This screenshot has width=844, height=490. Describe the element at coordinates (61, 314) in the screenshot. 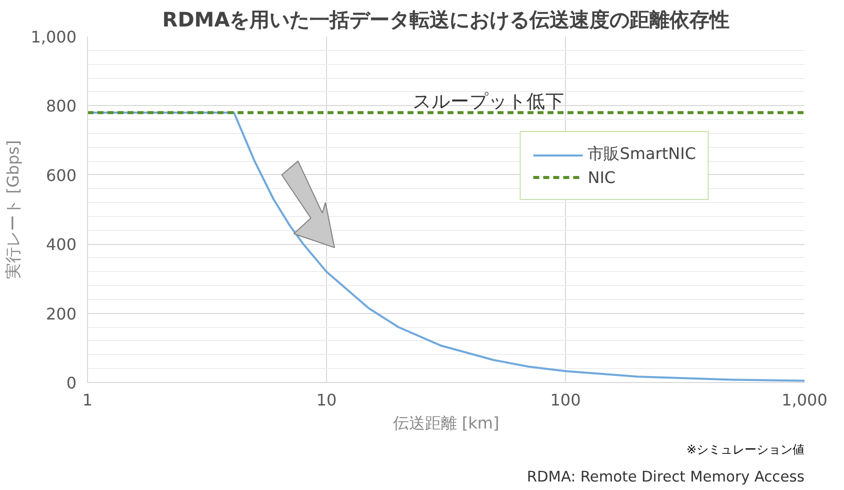

I see `y-tick-label: 200` at that location.